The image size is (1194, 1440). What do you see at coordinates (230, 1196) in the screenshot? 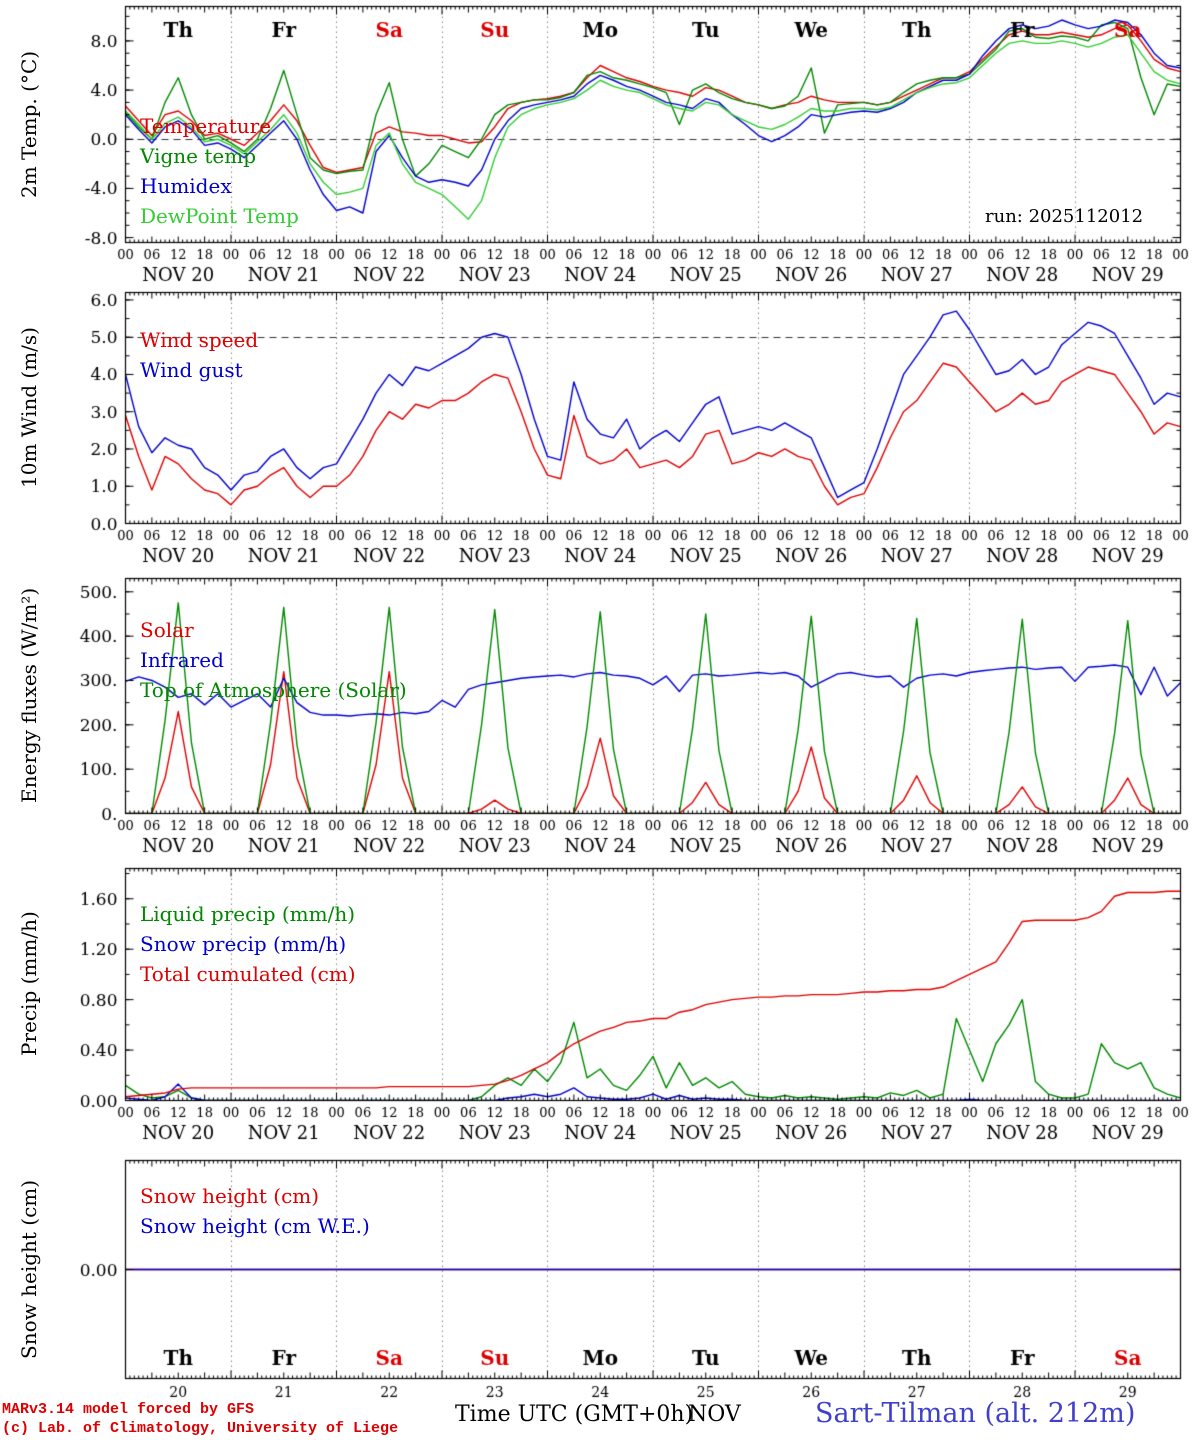
I see `legend-snow-height: Snow height (cm)` at bounding box center [230, 1196].